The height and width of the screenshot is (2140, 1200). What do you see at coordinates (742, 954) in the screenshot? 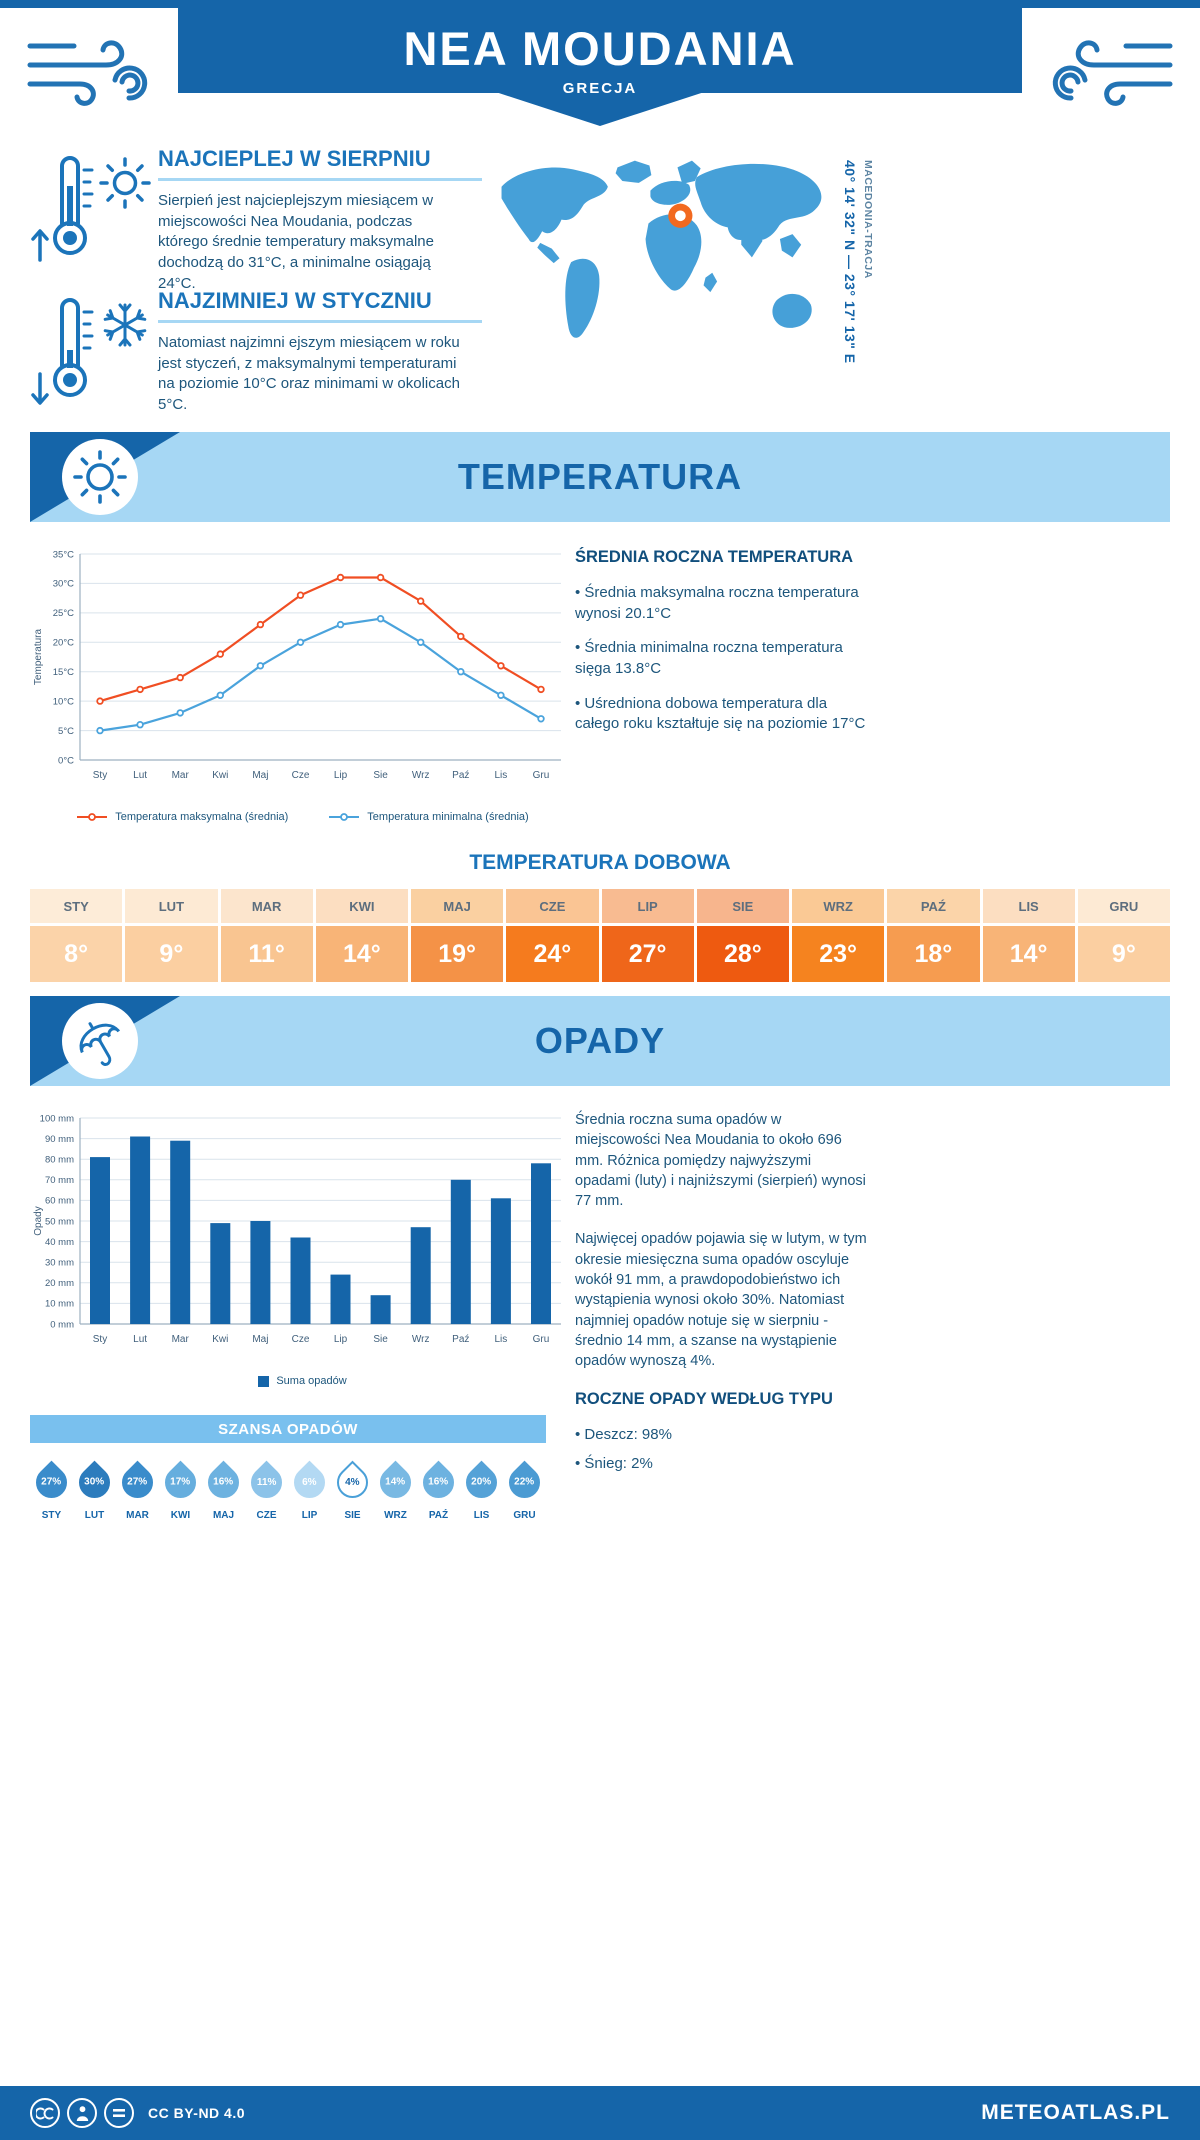
I see `daily-temperature-cell: 28°` at bounding box center [742, 954].